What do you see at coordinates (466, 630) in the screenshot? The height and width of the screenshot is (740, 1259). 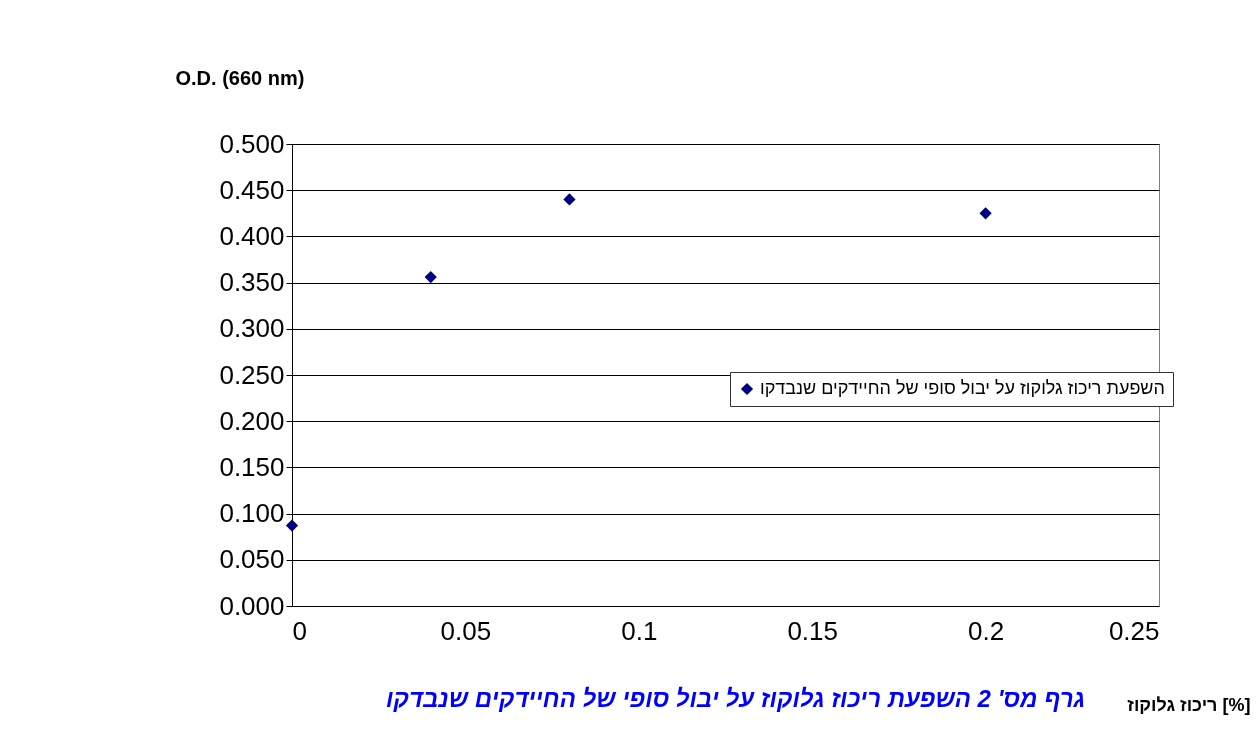 I see `x-tick-label: 0.05` at bounding box center [466, 630].